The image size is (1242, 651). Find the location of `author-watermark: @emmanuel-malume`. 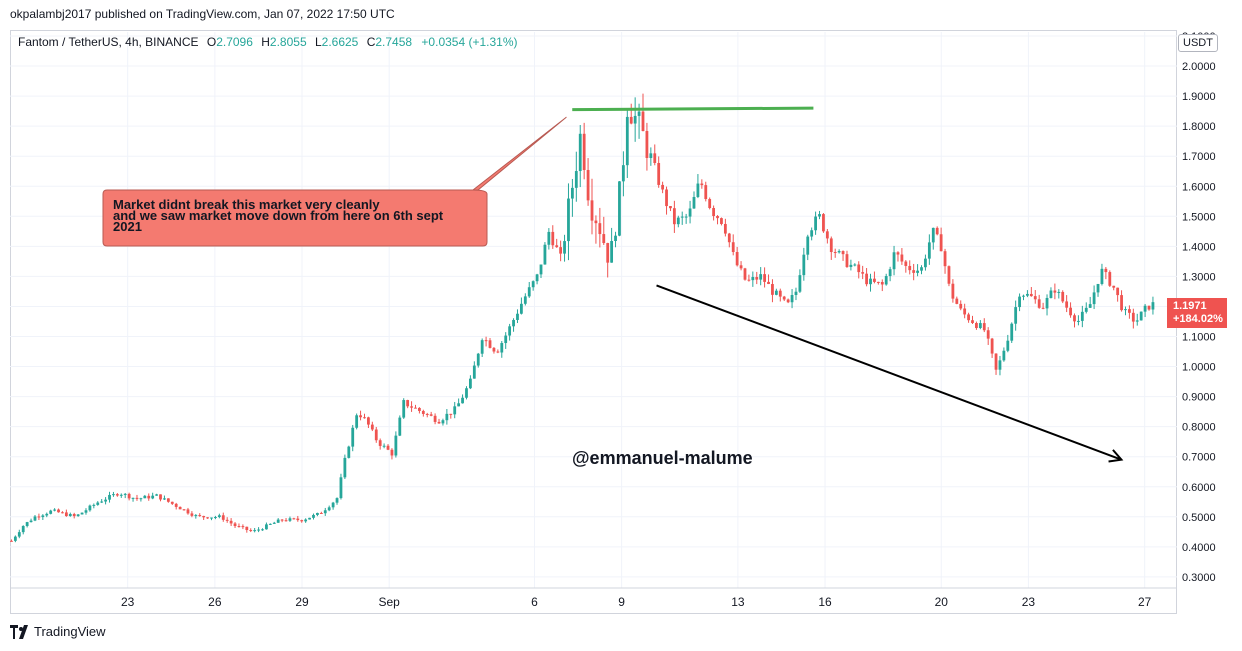

author-watermark: @emmanuel-malume is located at coordinates (662, 458).